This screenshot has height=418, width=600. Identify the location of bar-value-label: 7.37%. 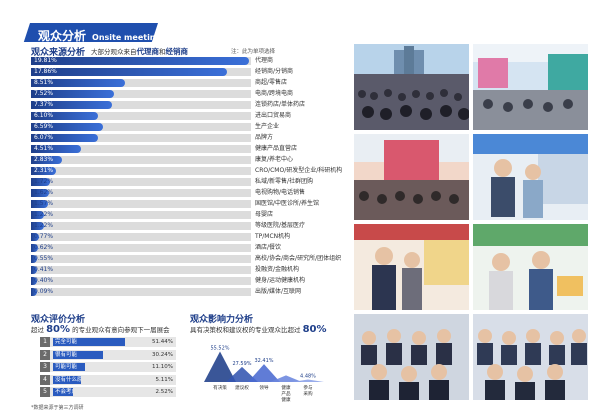
(44, 104).